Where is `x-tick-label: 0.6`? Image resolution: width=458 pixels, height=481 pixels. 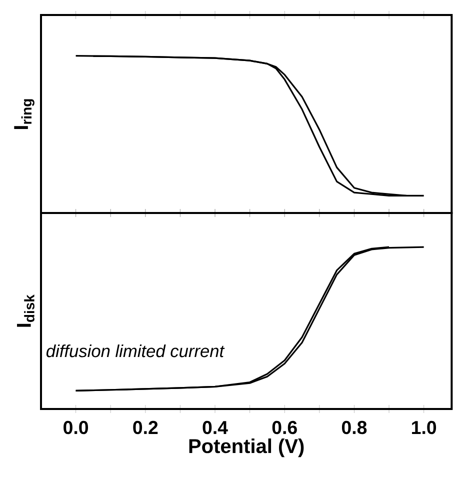 x-tick-label: 0.6 is located at coordinates (284, 427).